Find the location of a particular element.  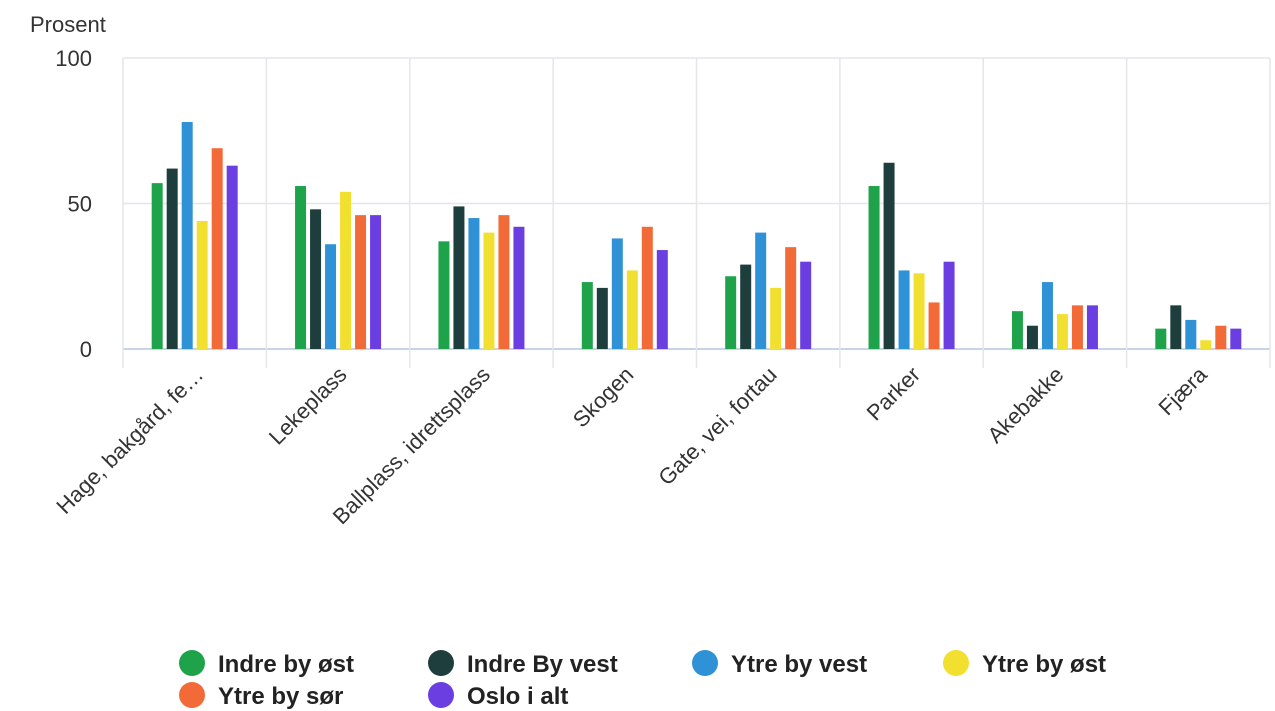

x-category-label: Skogen is located at coordinates (603, 397).